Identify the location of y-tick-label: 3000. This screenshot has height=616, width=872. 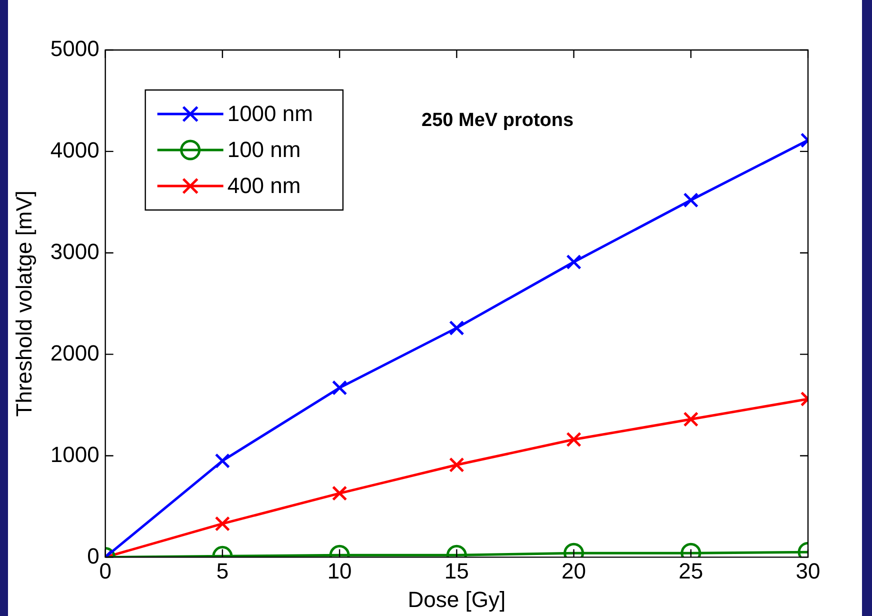
(75, 251).